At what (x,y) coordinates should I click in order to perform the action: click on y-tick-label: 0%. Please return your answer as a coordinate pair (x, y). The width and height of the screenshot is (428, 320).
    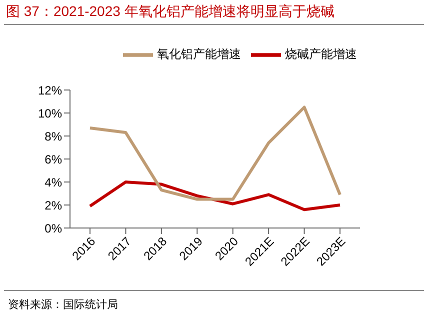
    Looking at the image, I should click on (53, 228).